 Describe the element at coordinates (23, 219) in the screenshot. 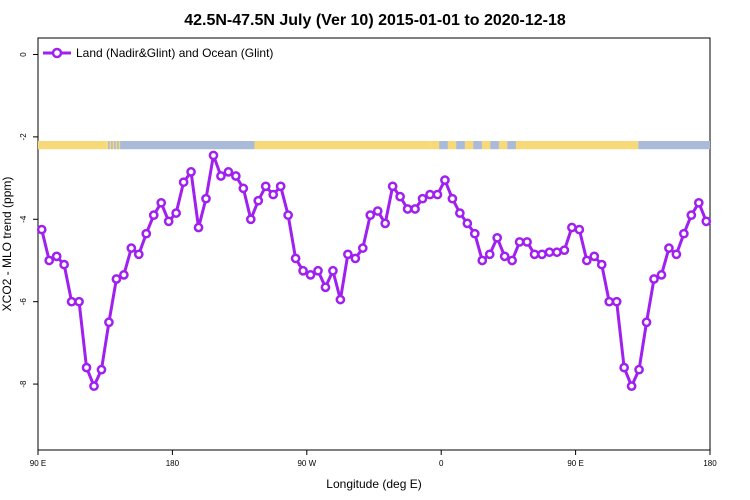

I see `y-tick-label: -4` at that location.